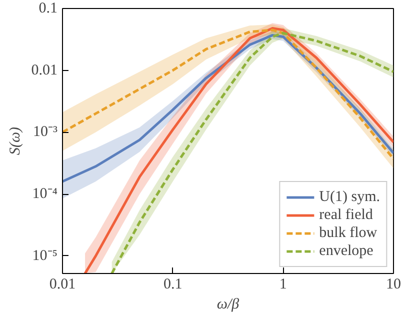 This screenshot has width=407, height=323. Describe the element at coordinates (346, 251) in the screenshot. I see `legend-label: envelope` at that location.